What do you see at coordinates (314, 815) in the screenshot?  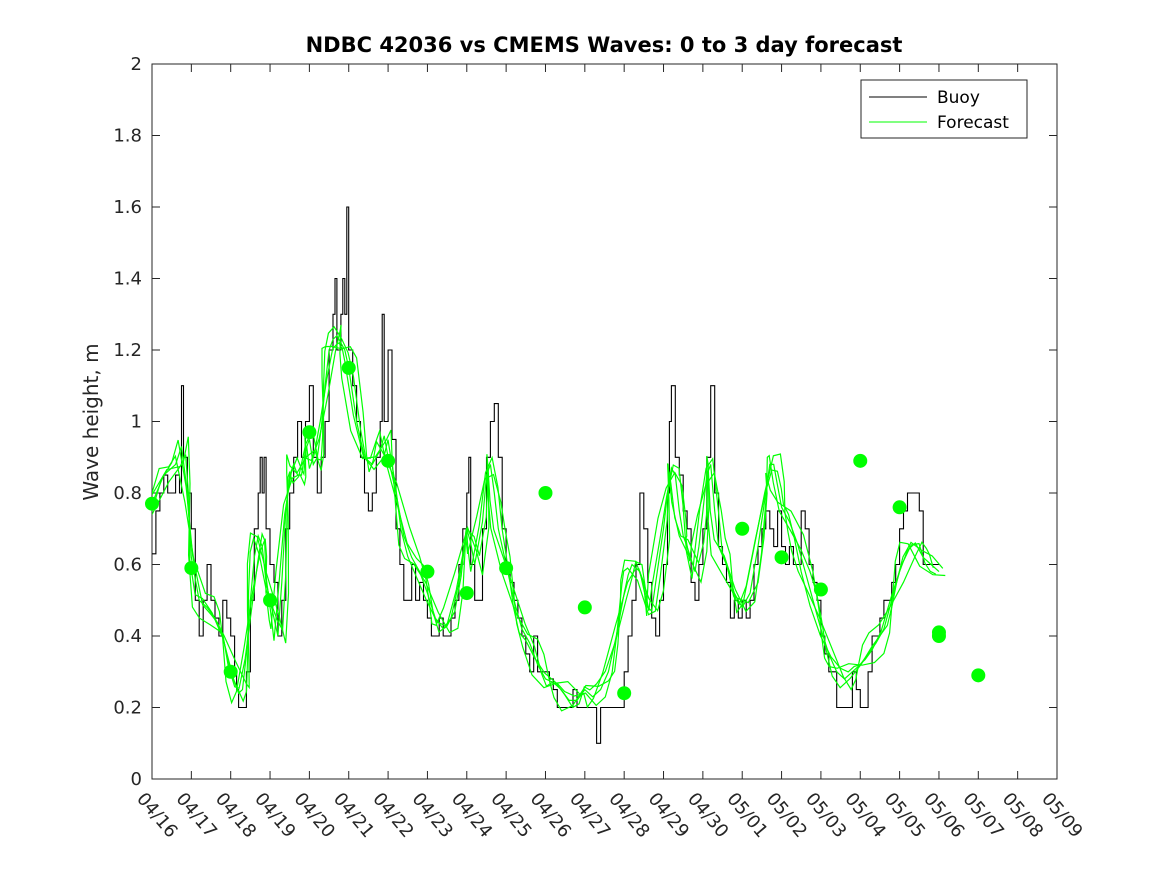 I see `x-tick-label: 04/20` at bounding box center [314, 815].